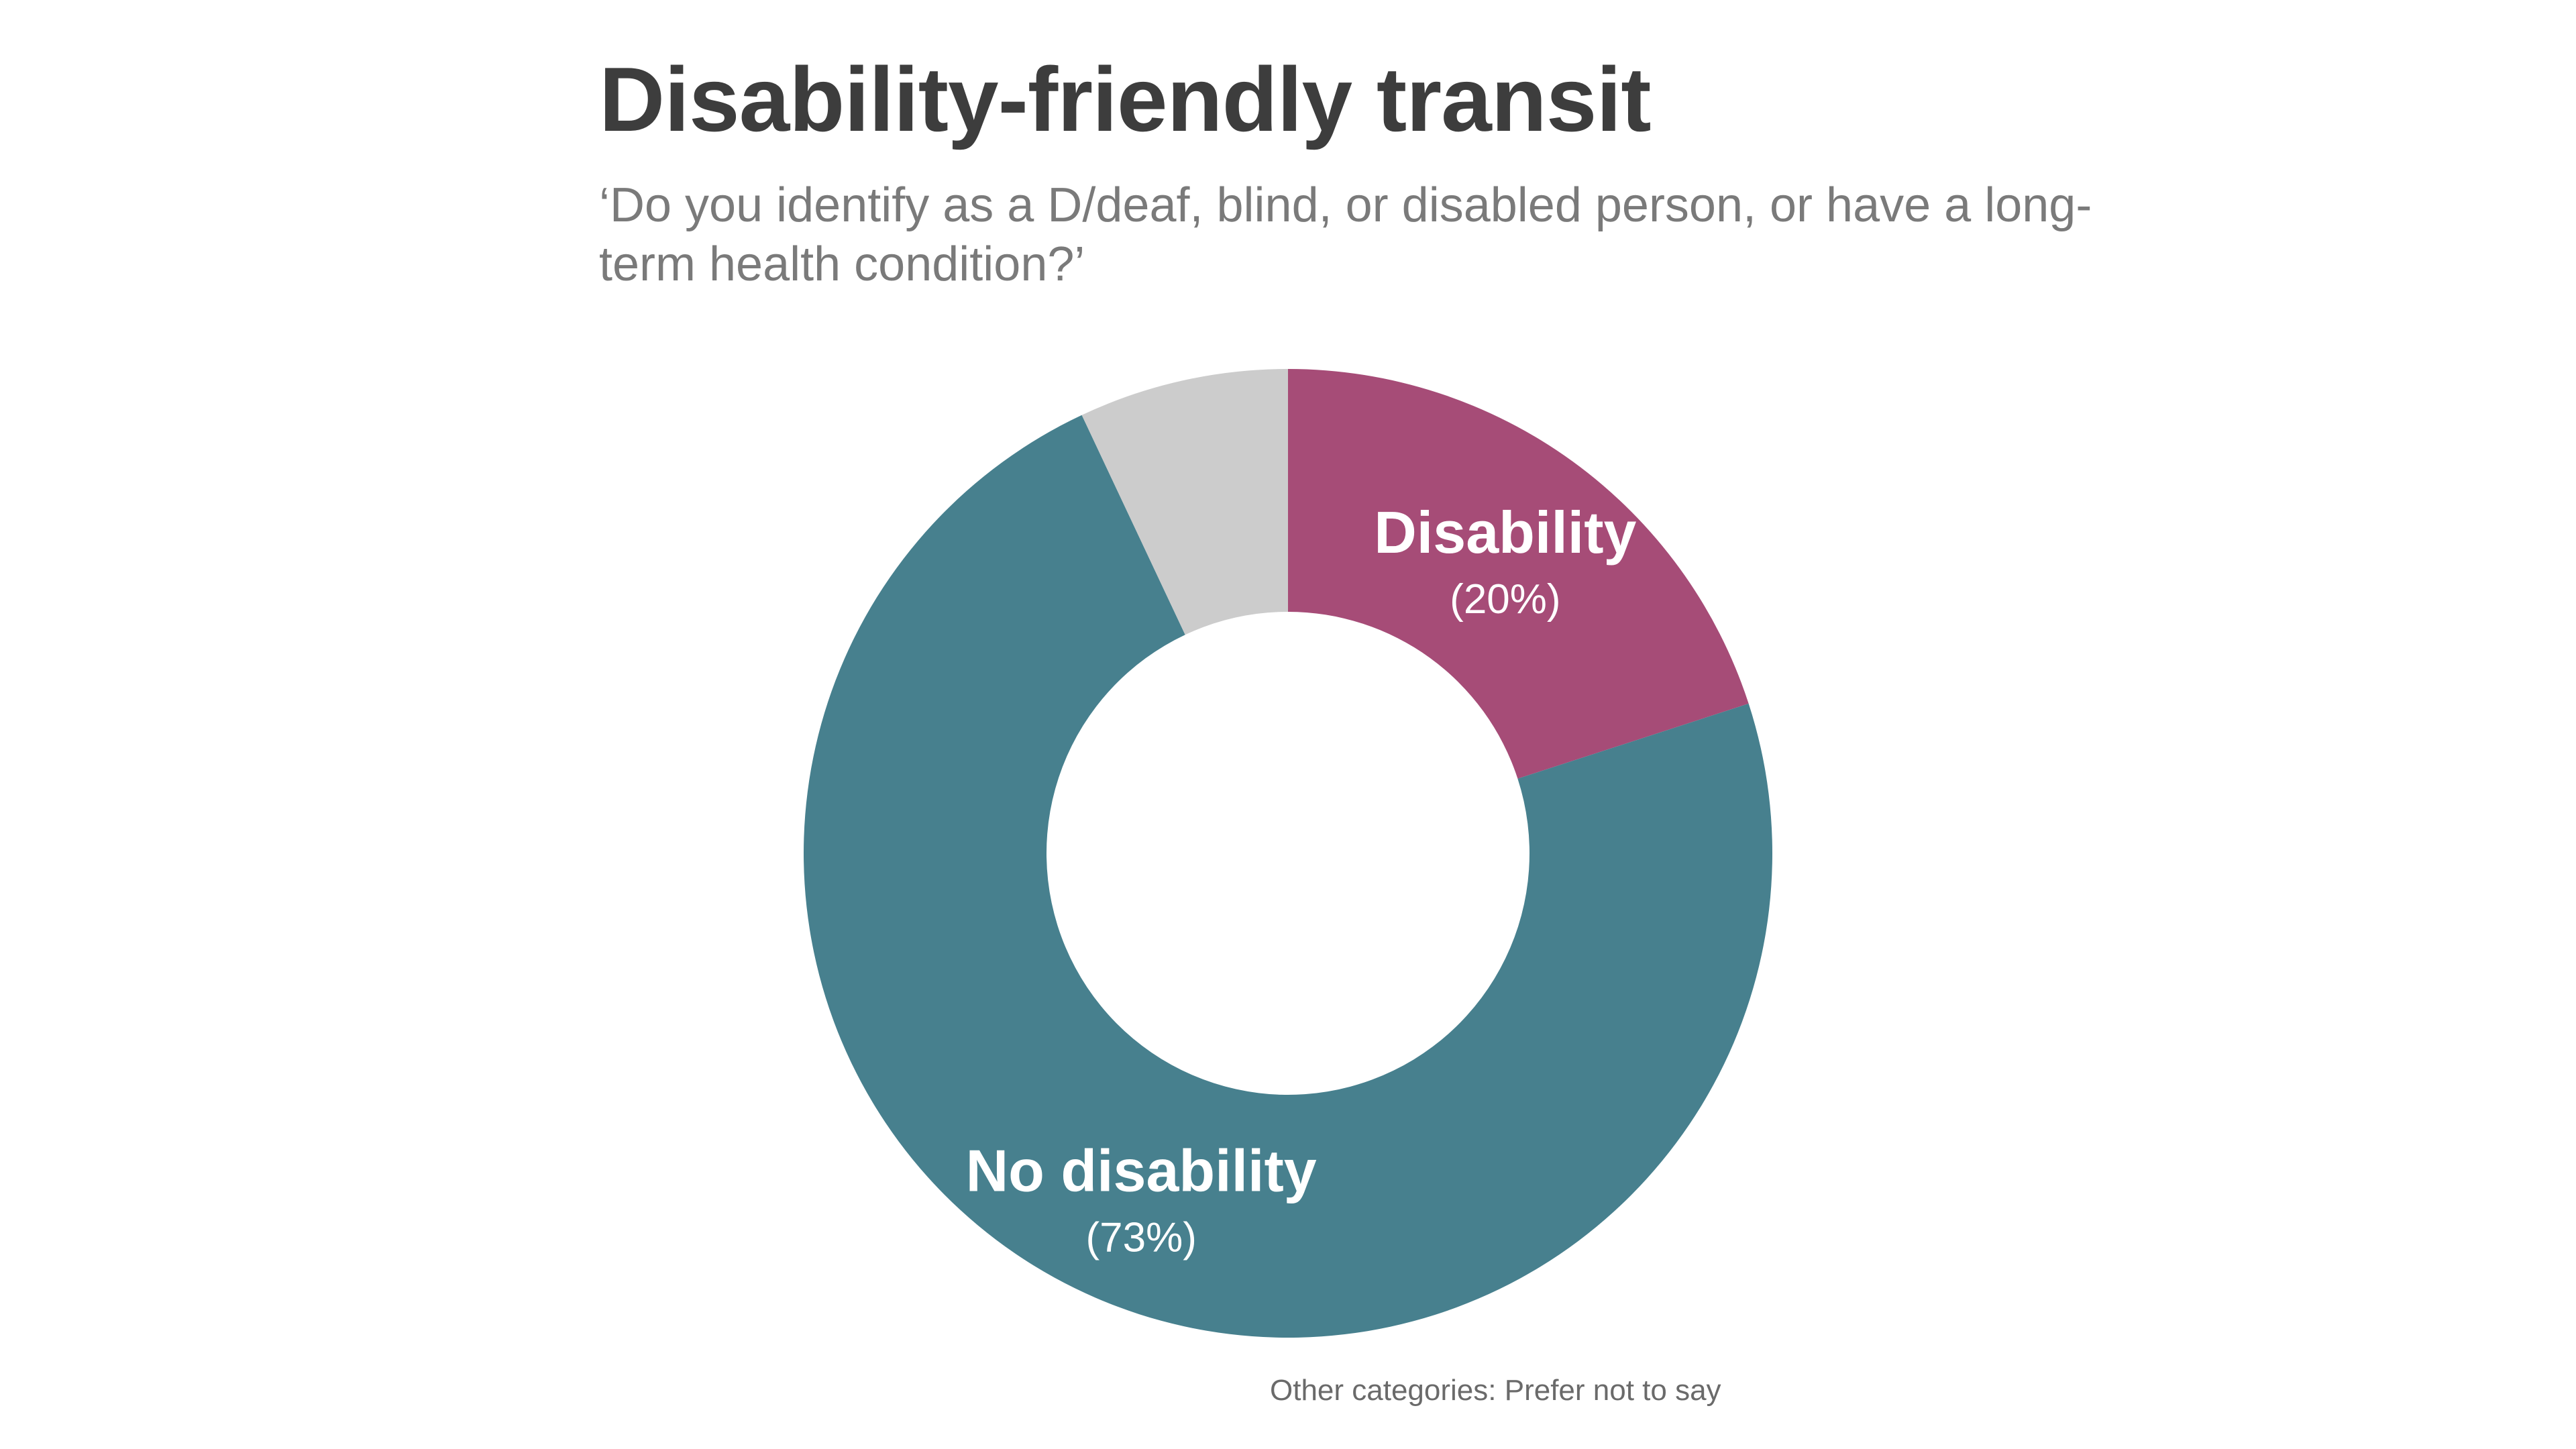  Describe the element at coordinates (1505, 532) in the screenshot. I see `slice-label-disability: Disability` at that location.